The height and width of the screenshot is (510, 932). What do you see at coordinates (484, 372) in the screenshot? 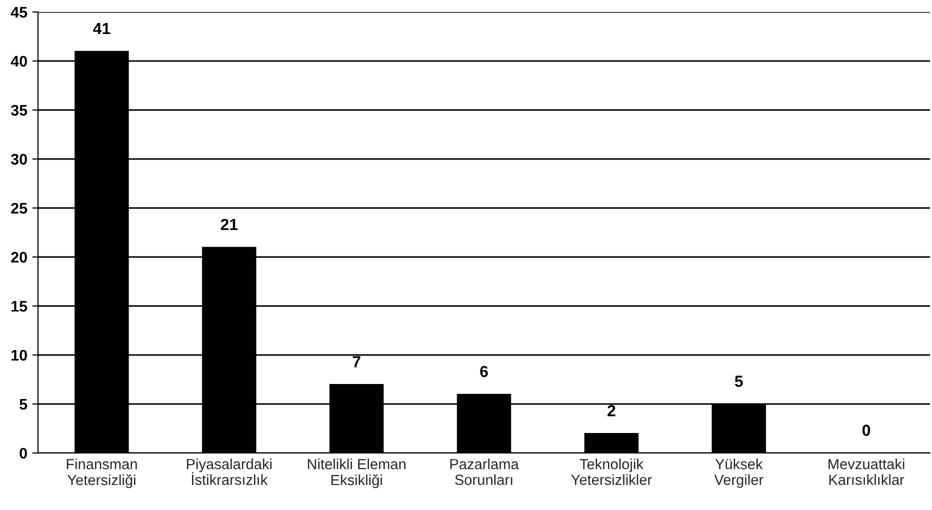
I see `data-label: 6` at bounding box center [484, 372].